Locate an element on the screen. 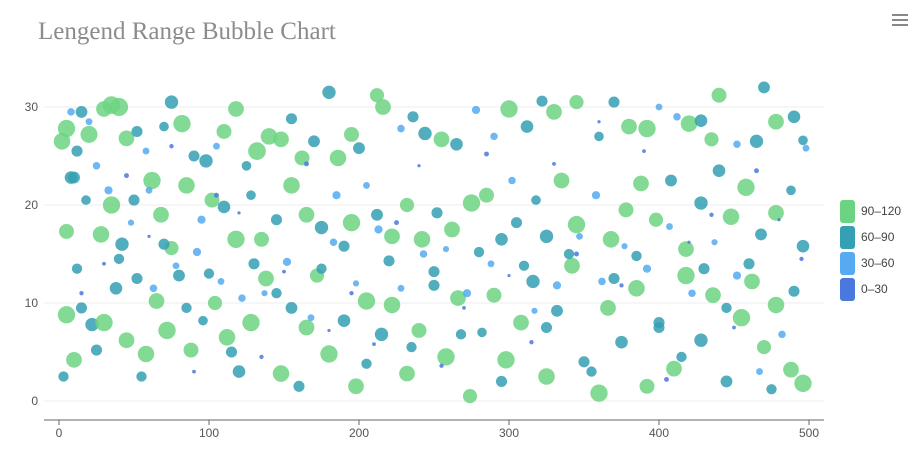  legend-item: 90–120 is located at coordinates (870, 211).